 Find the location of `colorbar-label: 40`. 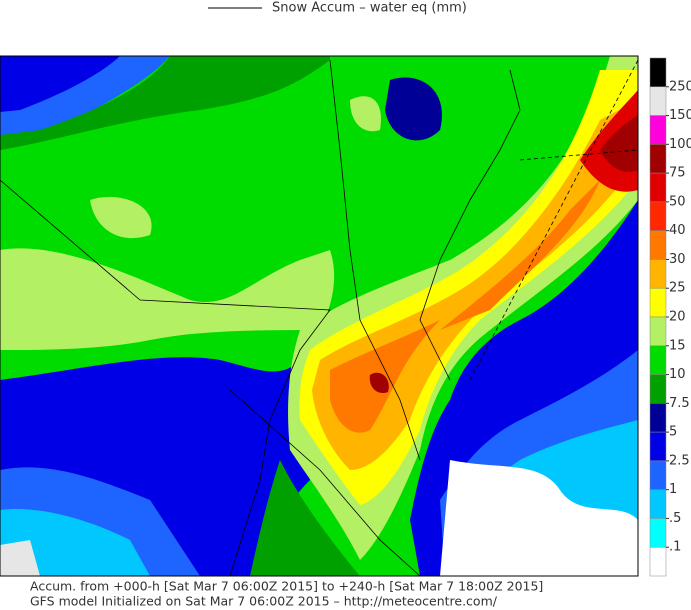

colorbar-label: 40 is located at coordinates (677, 230).